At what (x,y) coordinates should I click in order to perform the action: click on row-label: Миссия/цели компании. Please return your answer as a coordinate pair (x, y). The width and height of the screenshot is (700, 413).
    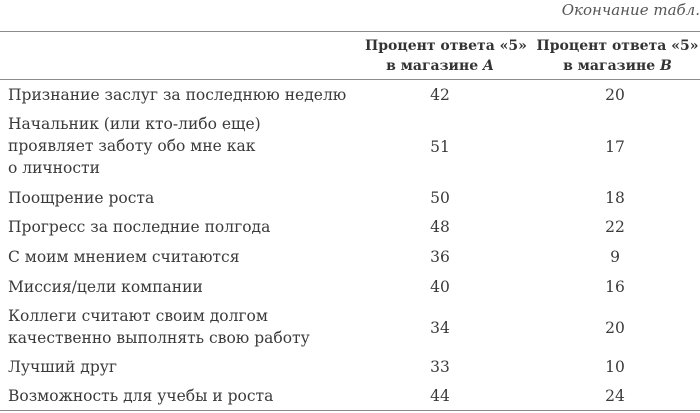
    Looking at the image, I should click on (105, 287).